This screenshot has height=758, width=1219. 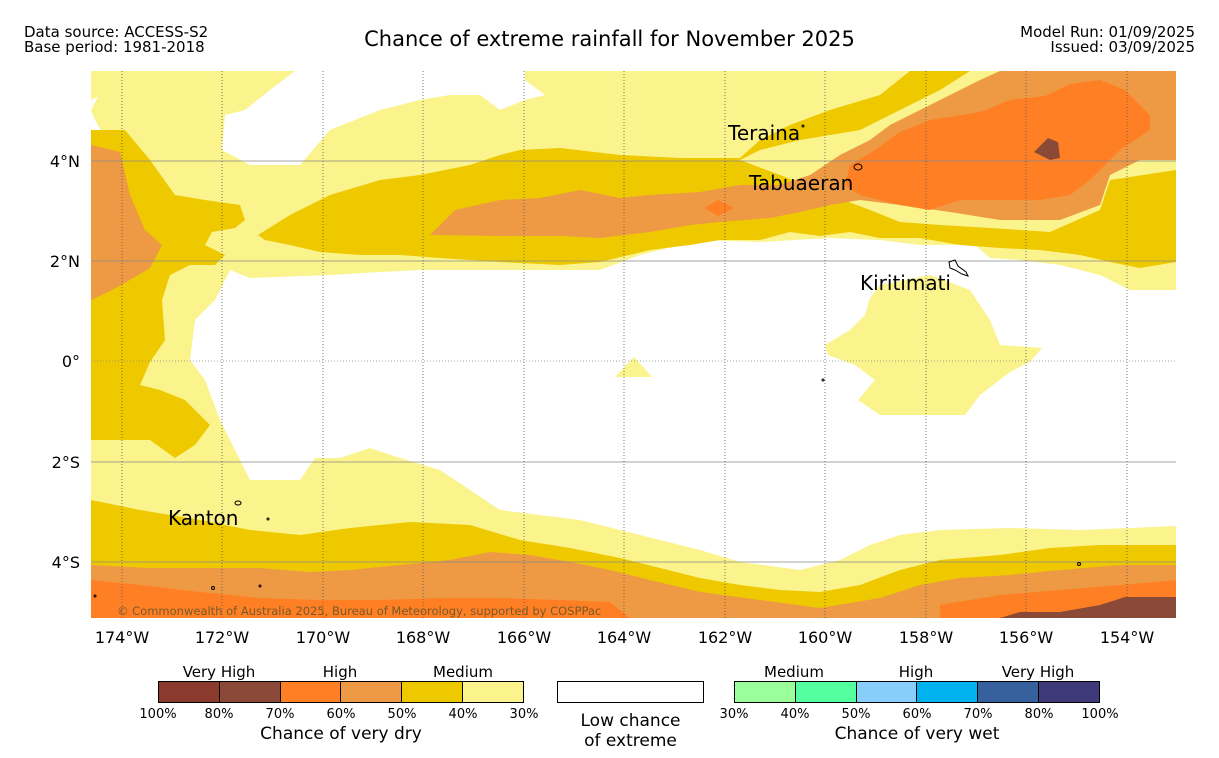 I want to click on legend-wet-tick: 30%, so click(x=734, y=714).